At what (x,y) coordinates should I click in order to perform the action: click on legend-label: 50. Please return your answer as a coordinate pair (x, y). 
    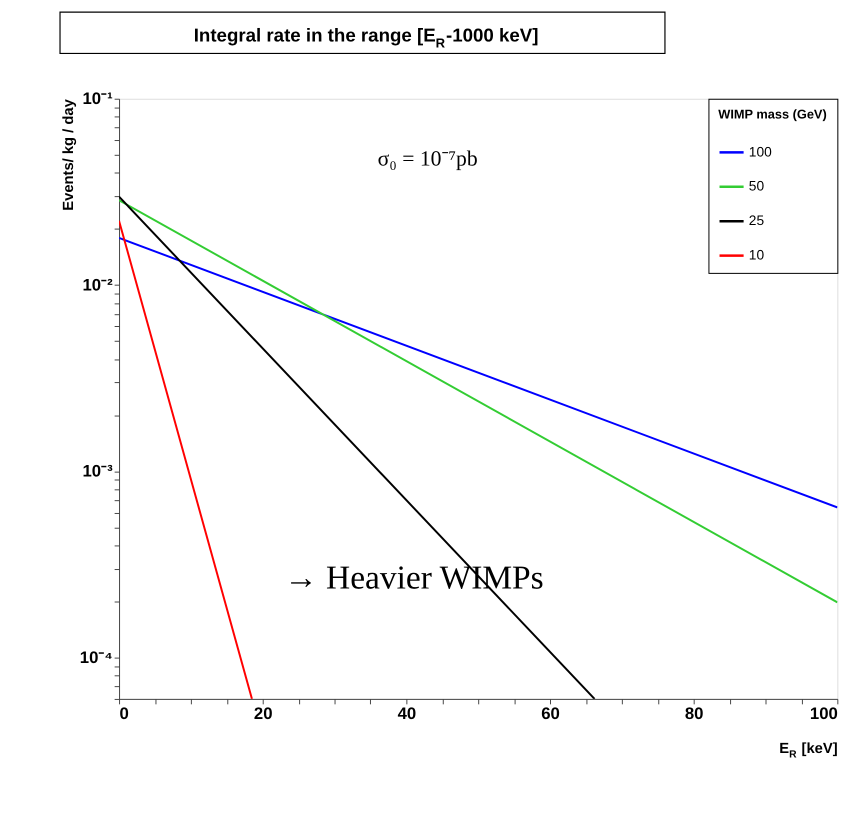
    Looking at the image, I should click on (756, 186).